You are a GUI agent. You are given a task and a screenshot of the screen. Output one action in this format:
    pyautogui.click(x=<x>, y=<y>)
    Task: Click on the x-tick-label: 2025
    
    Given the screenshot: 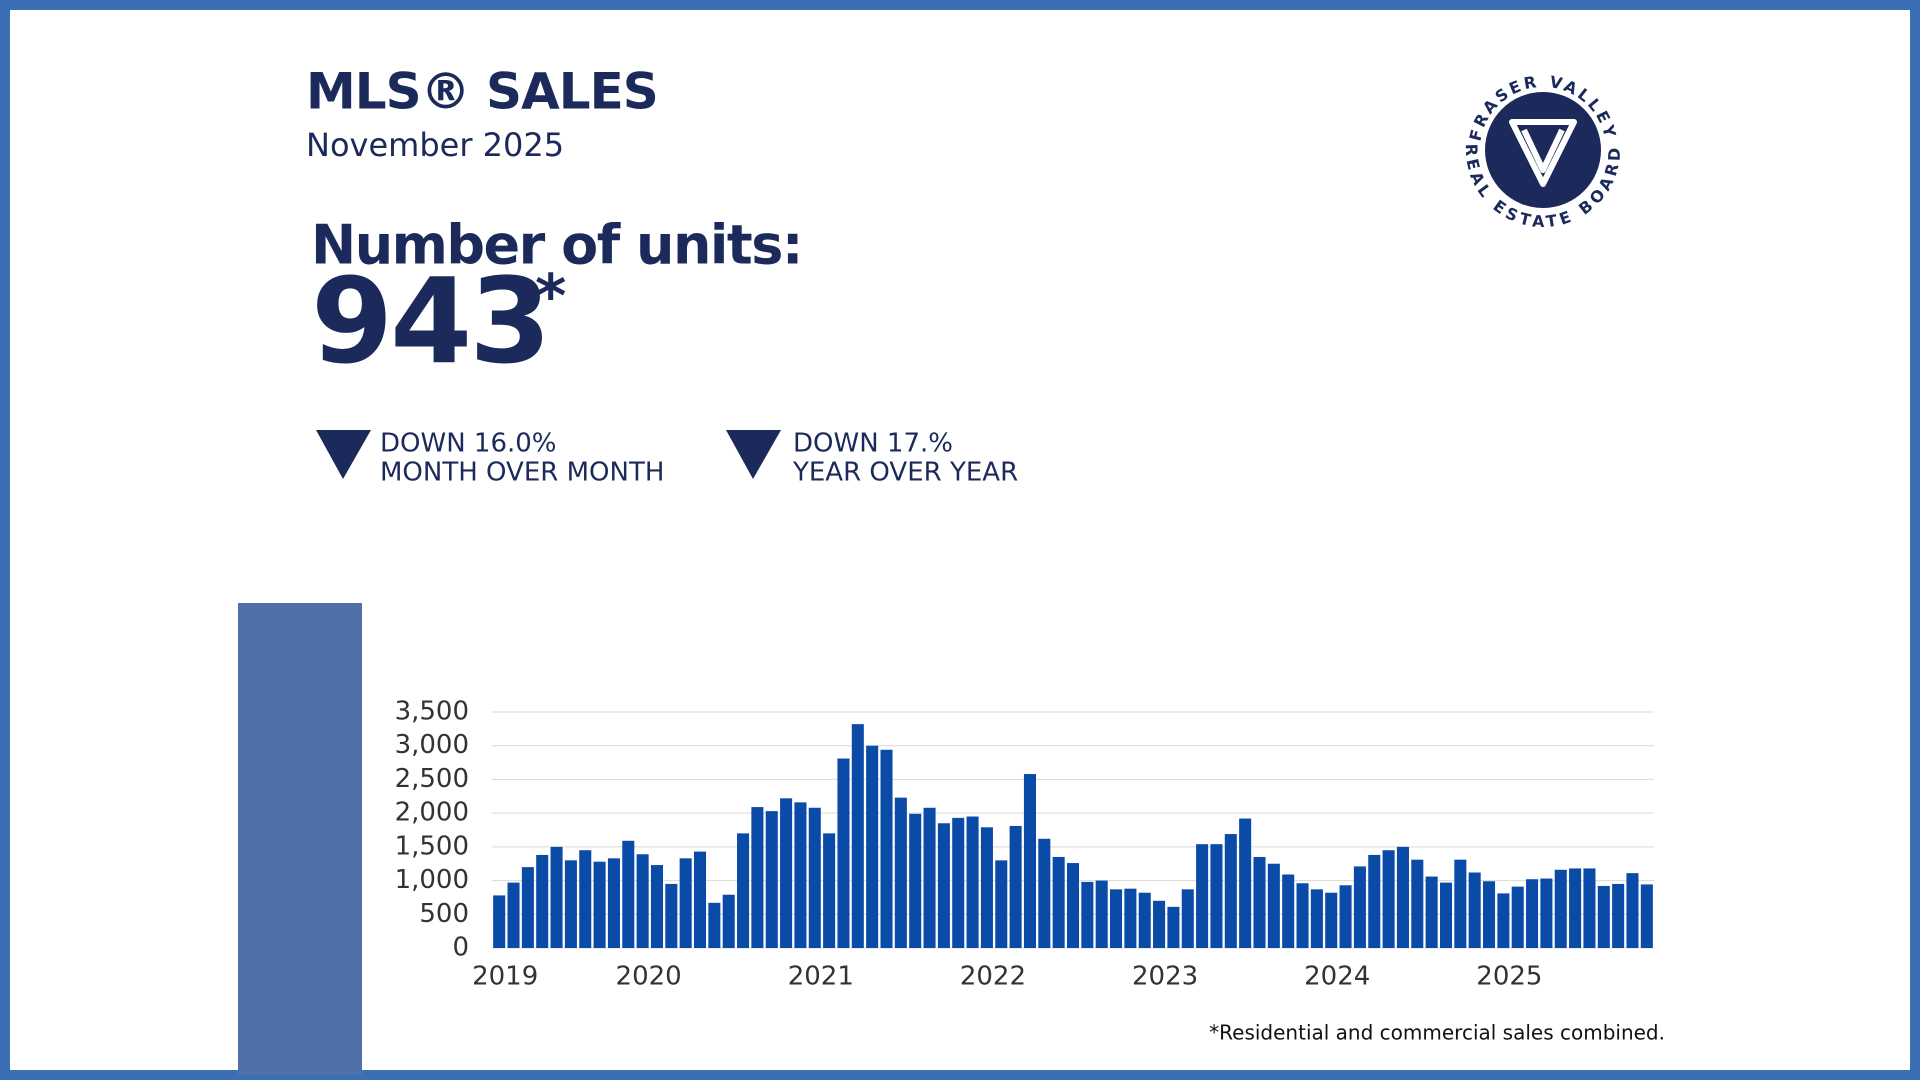 What is the action you would take?
    pyautogui.click(x=1509, y=977)
    